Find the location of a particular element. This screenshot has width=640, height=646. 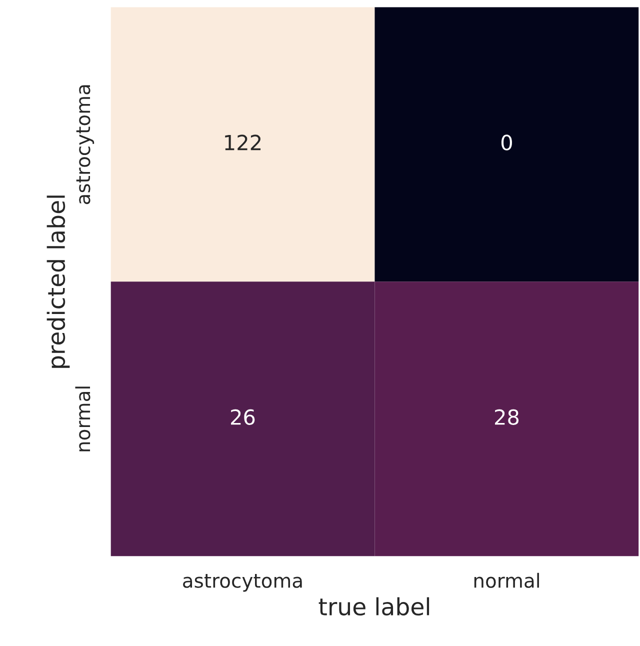

data-label: 26 is located at coordinates (242, 417).